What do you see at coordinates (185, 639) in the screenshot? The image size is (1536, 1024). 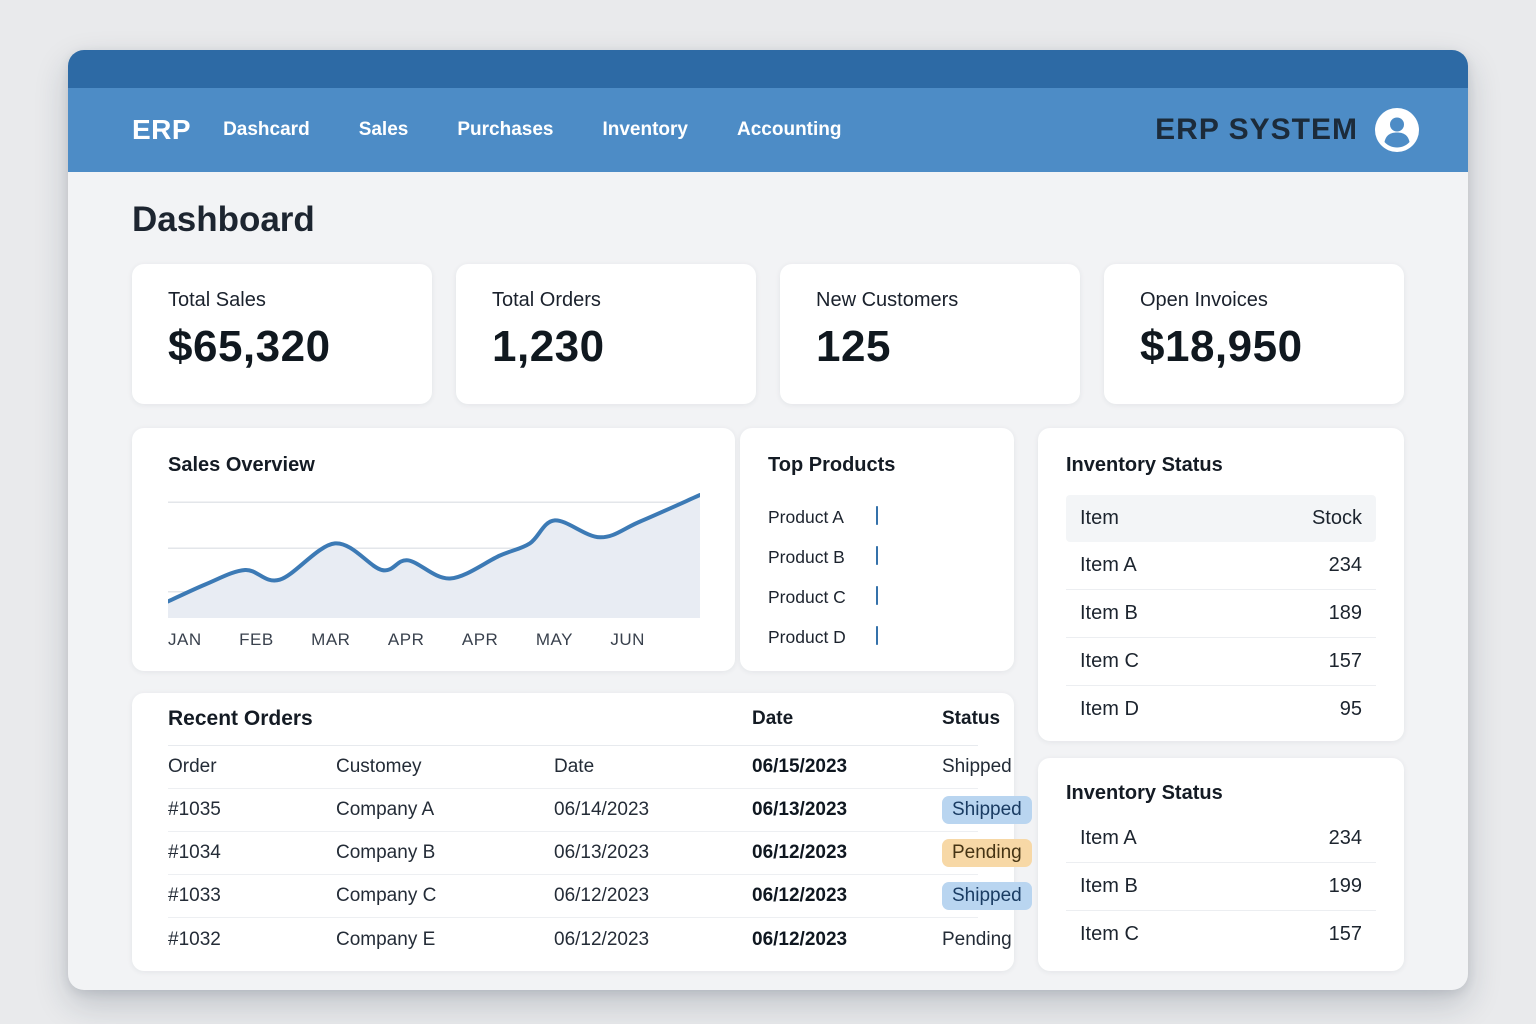 I see `x-tick: JAN` at bounding box center [185, 639].